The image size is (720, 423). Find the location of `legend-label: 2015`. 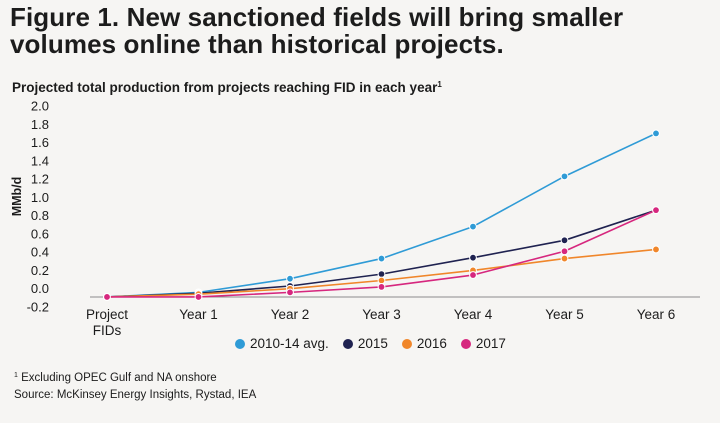

legend-label: 2015 is located at coordinates (372, 343).